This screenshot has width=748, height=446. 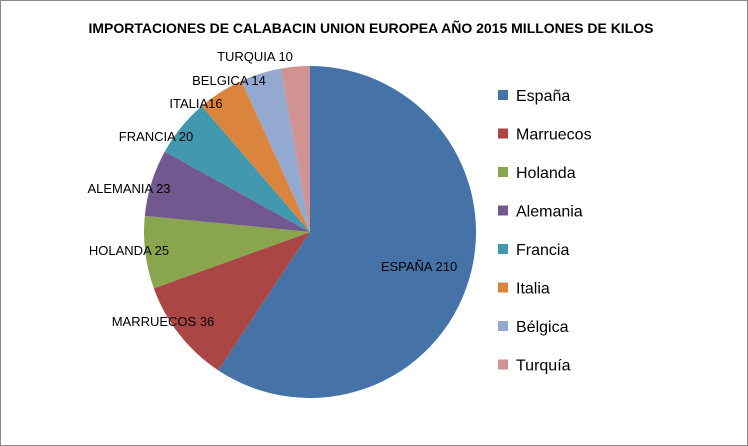 What do you see at coordinates (195, 103) in the screenshot?
I see `slice-label-italia: ITALIA16` at bounding box center [195, 103].